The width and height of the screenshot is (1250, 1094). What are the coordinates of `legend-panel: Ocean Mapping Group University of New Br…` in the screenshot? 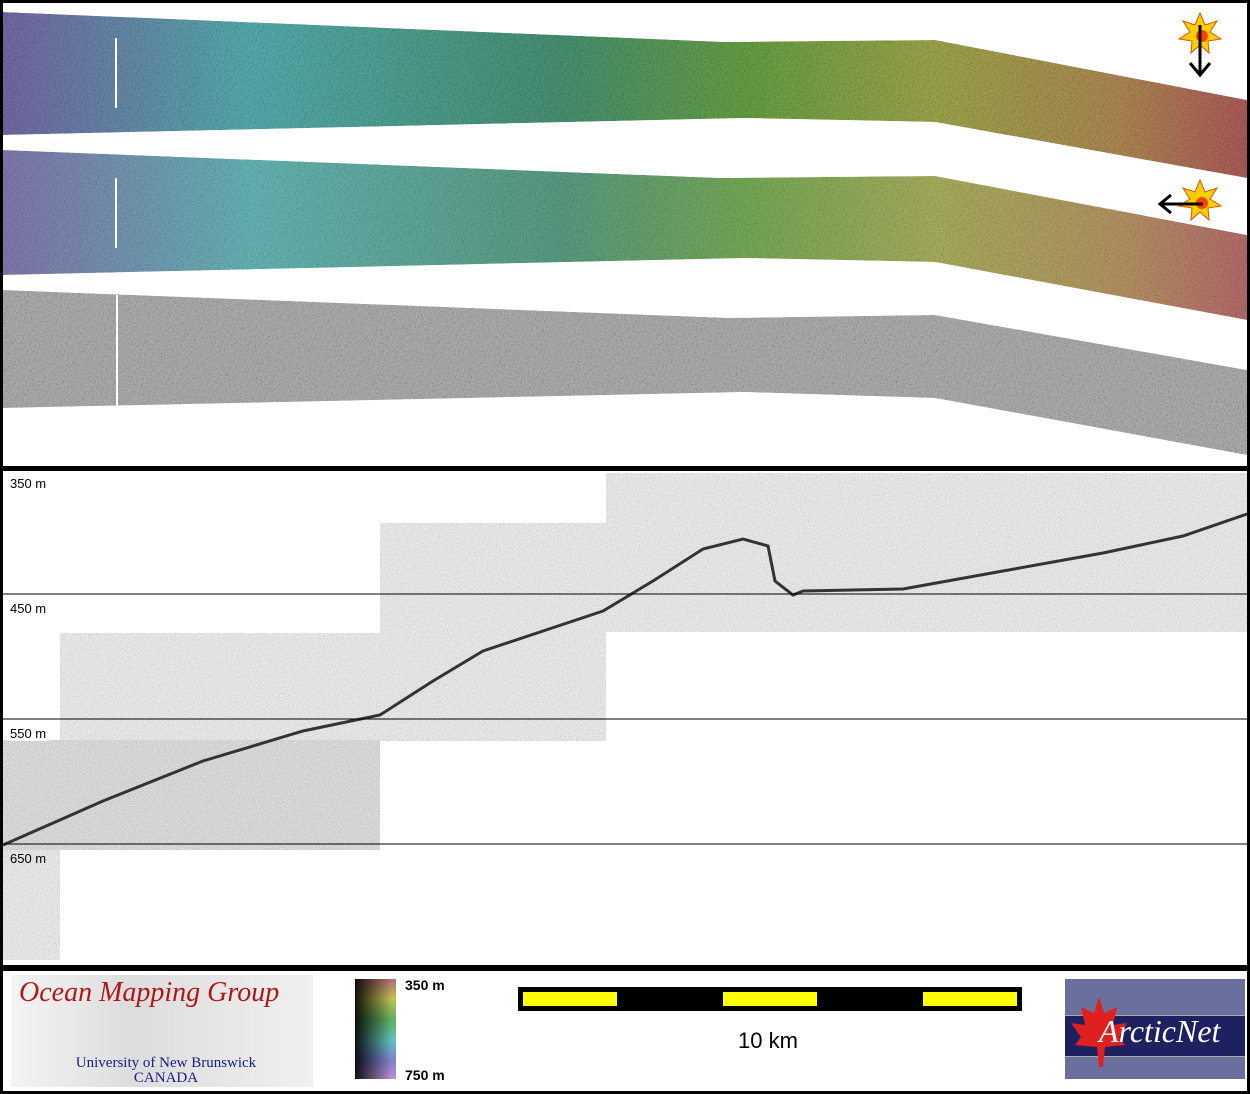 It's located at (625, 1031).